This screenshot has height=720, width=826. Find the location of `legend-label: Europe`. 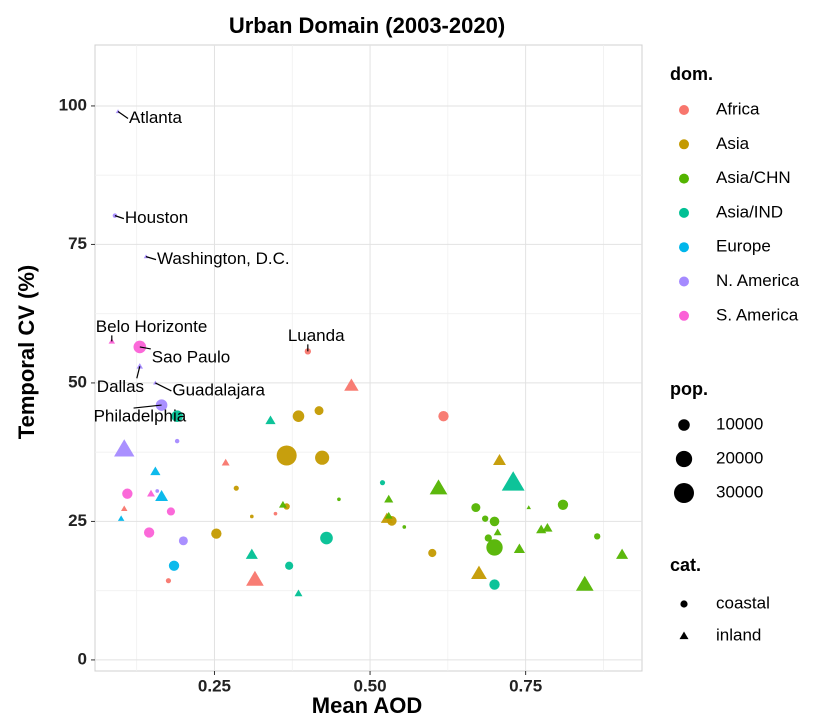

legend-label: Europe is located at coordinates (743, 246).